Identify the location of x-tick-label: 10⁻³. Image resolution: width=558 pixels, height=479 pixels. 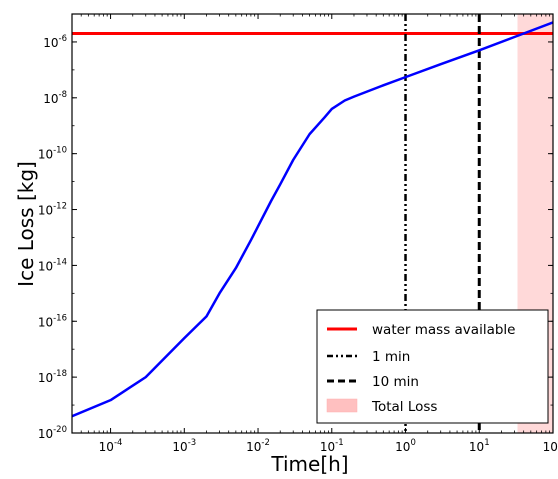
(184, 446).